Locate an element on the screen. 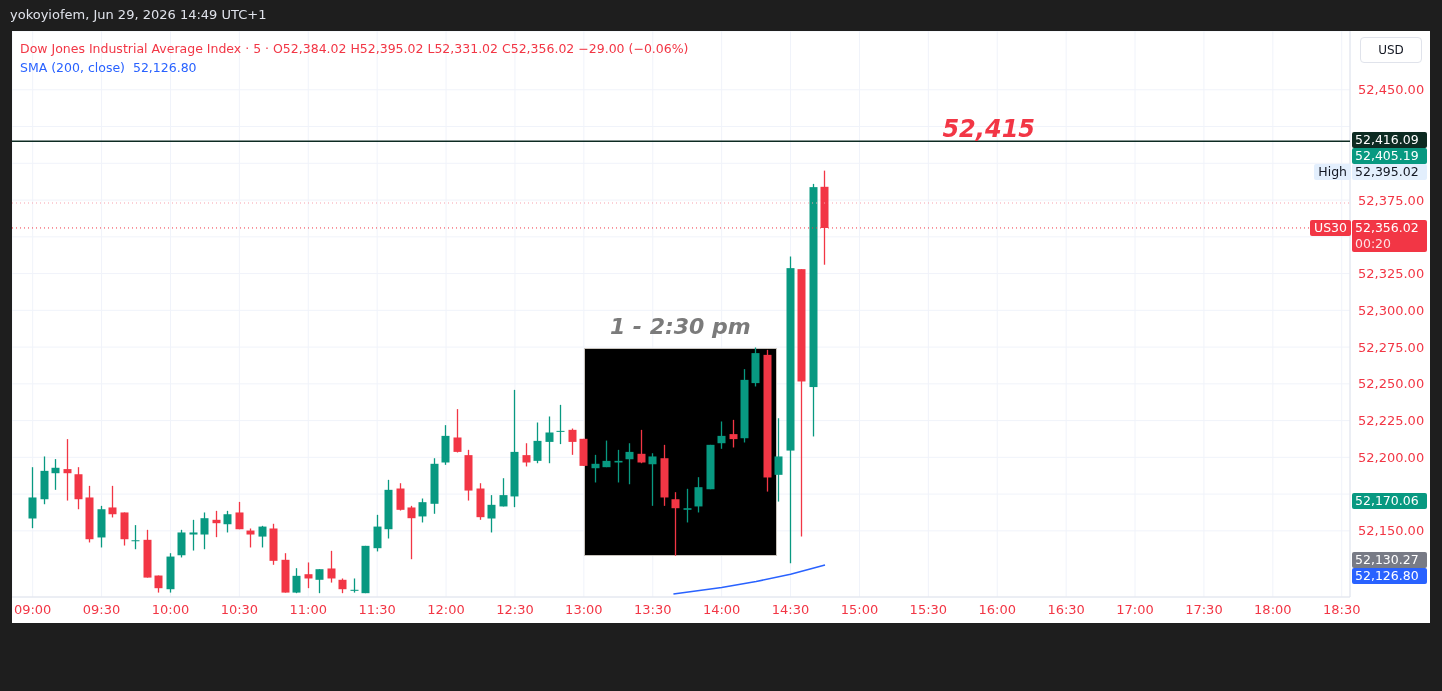 This screenshot has height=691, width=1442. y-tick-label: 52,250.00 is located at coordinates (1391, 384).